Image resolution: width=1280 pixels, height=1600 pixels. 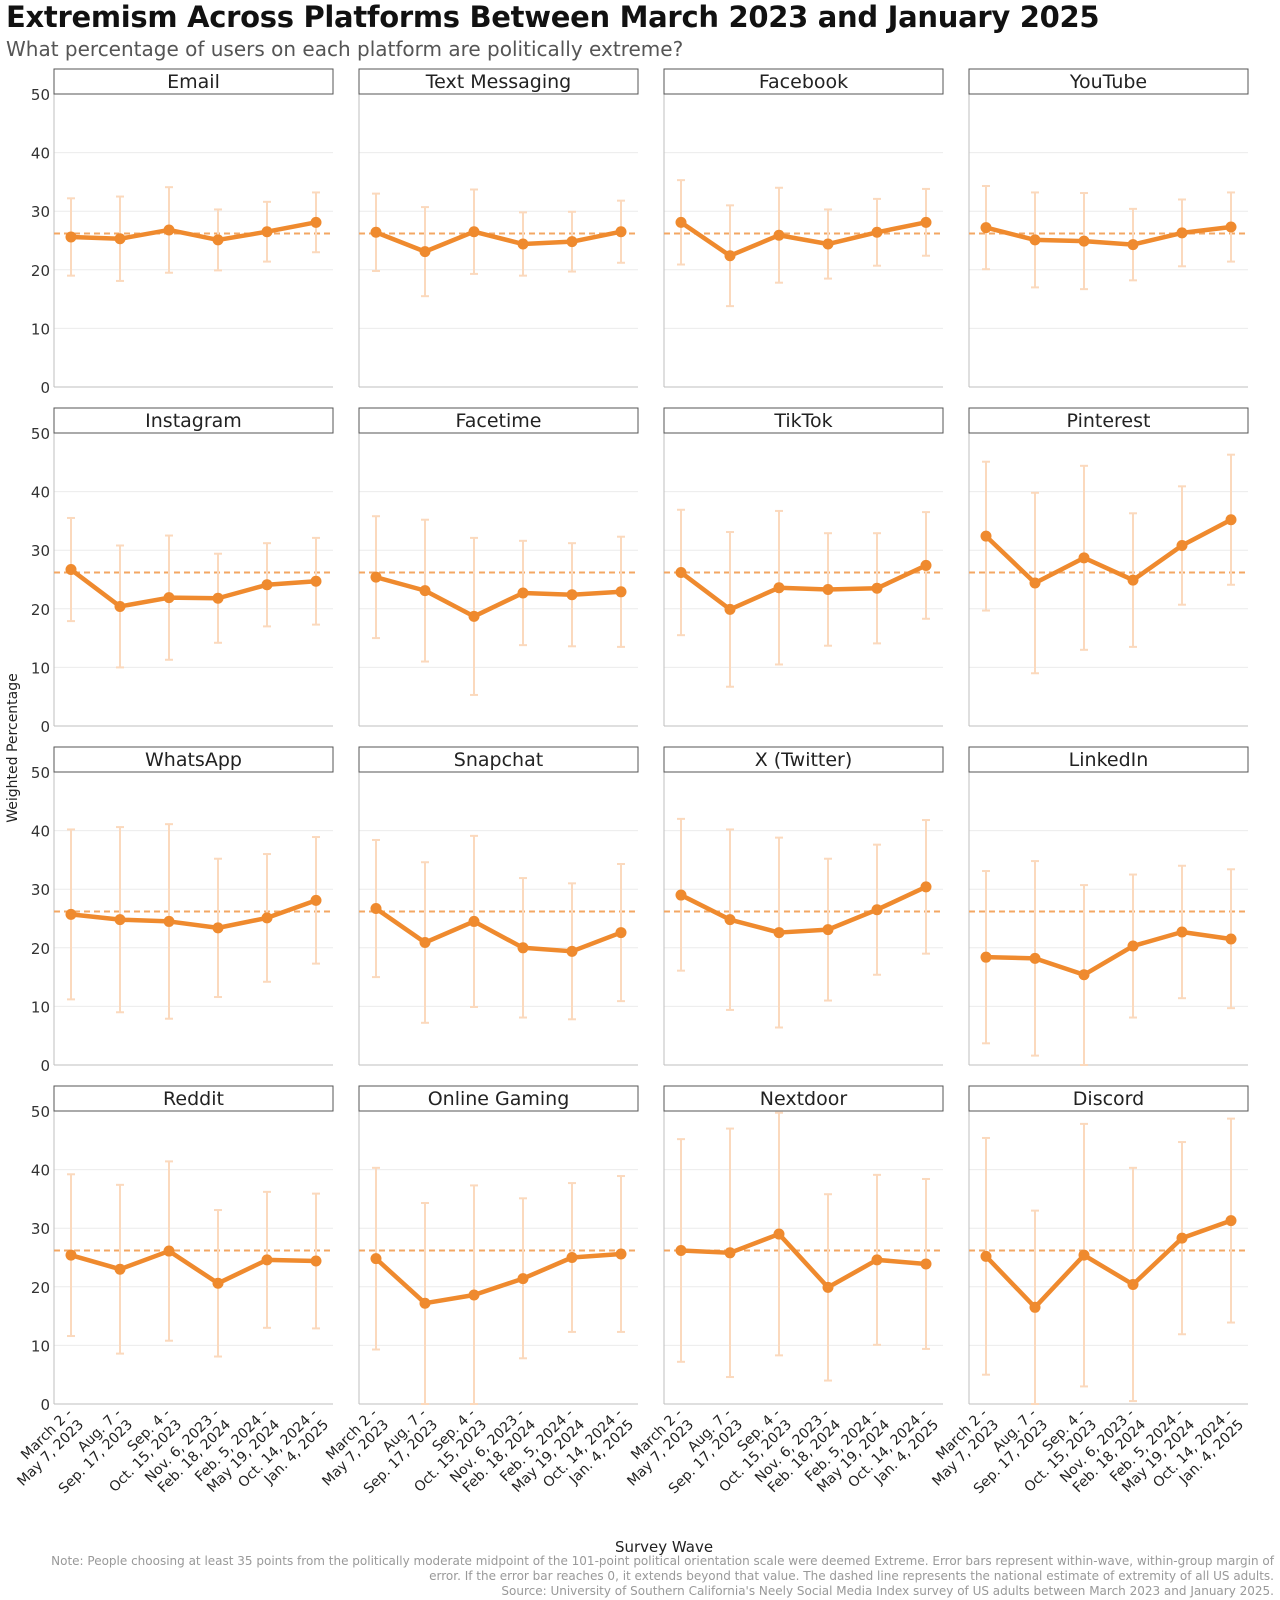 What do you see at coordinates (498, 228) in the screenshot?
I see `panel-text-messaging: Text Messaging` at bounding box center [498, 228].